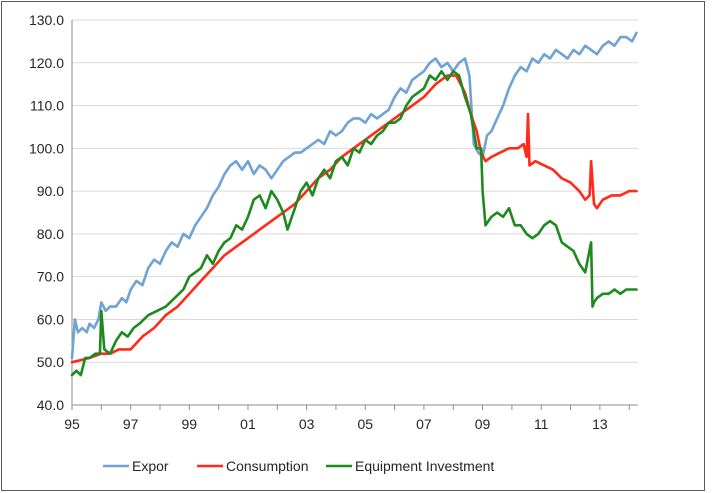  What do you see at coordinates (50, 191) in the screenshot?
I see `y-tick-label: 90.0` at bounding box center [50, 191].